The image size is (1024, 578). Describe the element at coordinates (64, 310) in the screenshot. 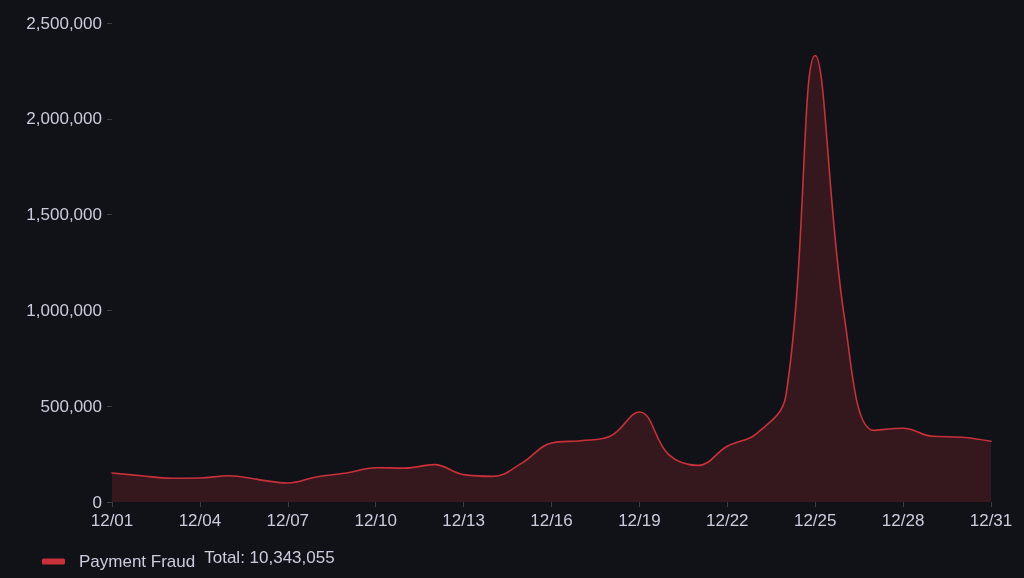

I see `y-tick-label: 1,000,000` at that location.